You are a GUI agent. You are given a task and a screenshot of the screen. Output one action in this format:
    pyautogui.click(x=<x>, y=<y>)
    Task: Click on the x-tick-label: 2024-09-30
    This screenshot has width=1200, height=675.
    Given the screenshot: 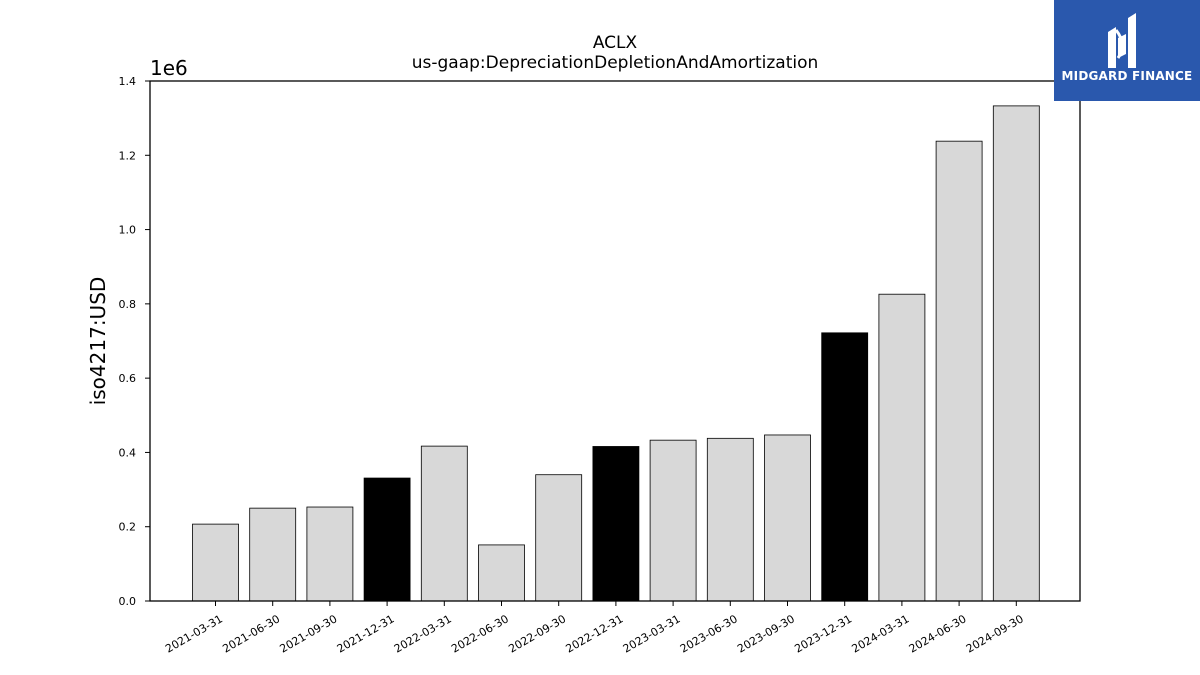 What is the action you would take?
    pyautogui.click(x=995, y=633)
    